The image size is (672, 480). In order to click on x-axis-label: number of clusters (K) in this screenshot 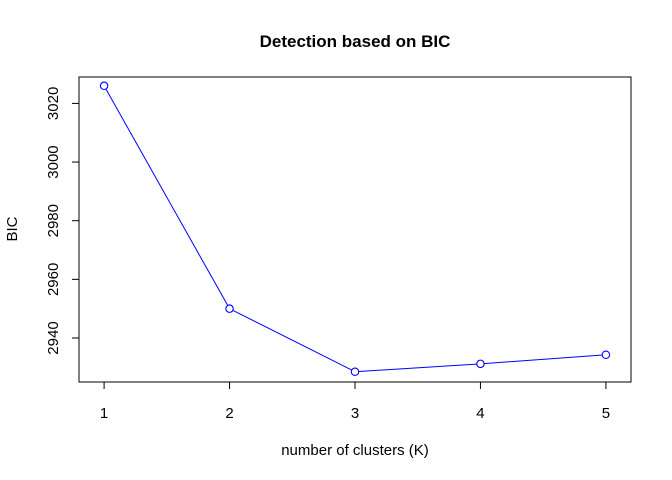, I will do `click(355, 450)`.